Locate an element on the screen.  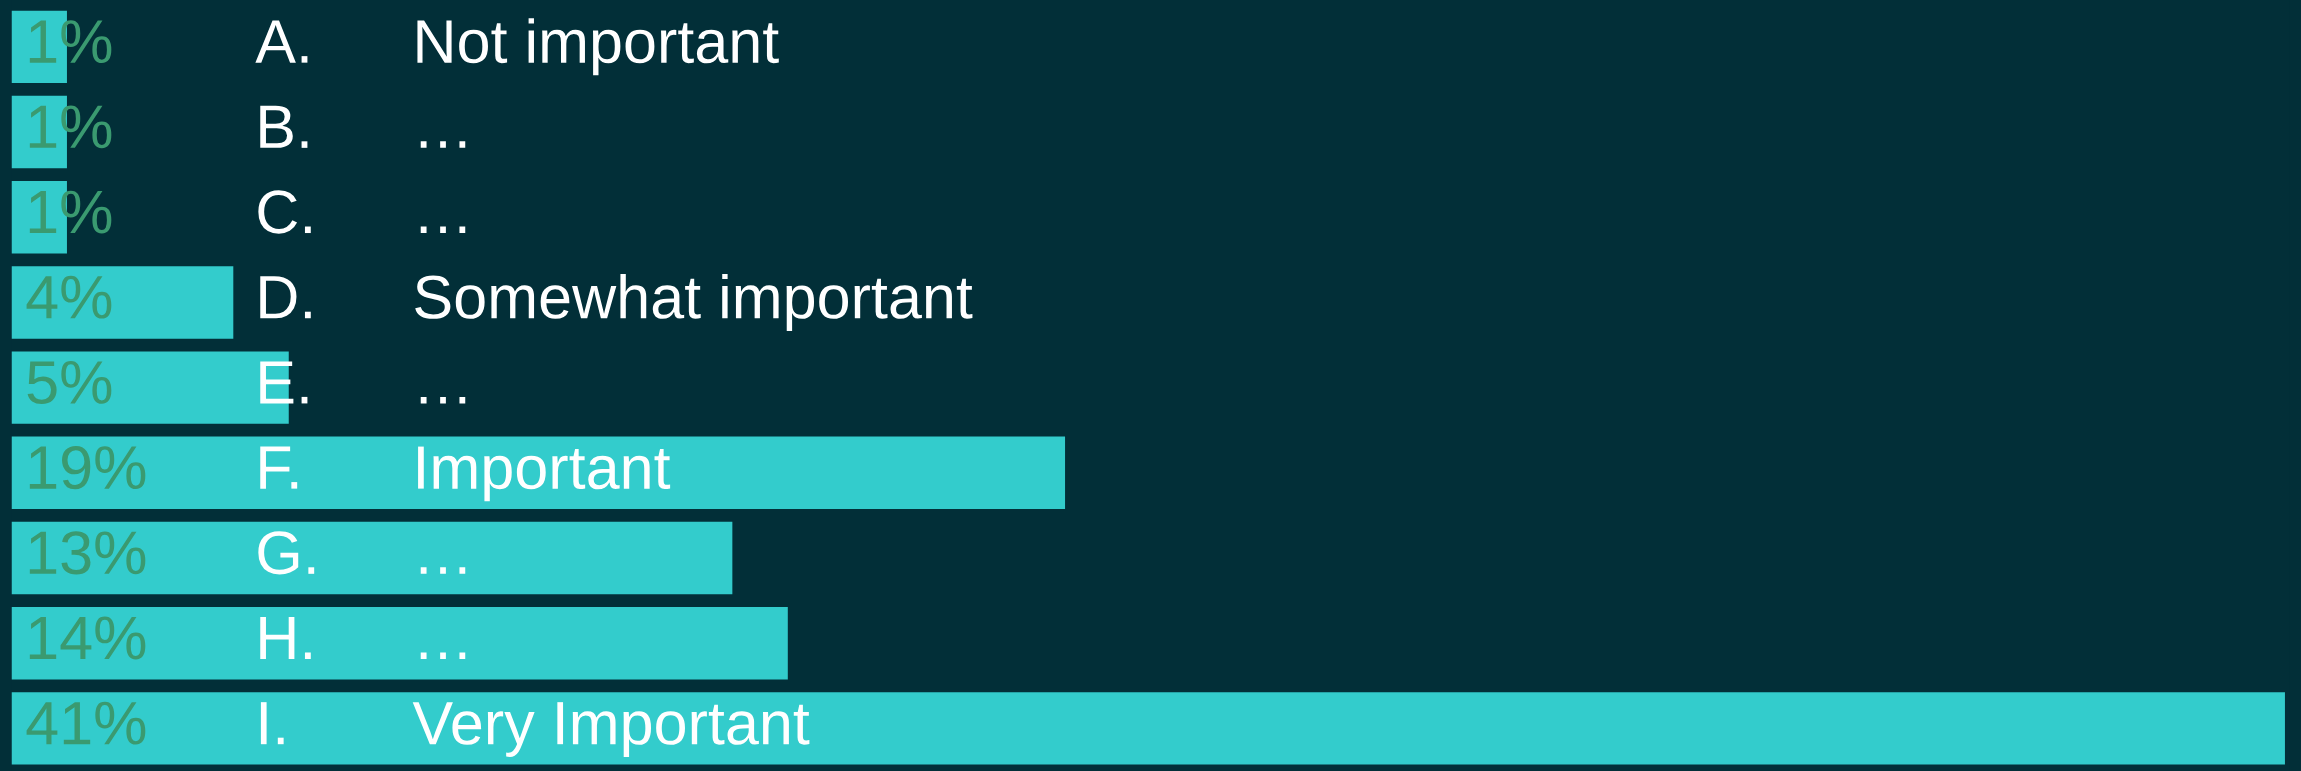
category-label: D. Somewhat important is located at coordinates (616, 302).